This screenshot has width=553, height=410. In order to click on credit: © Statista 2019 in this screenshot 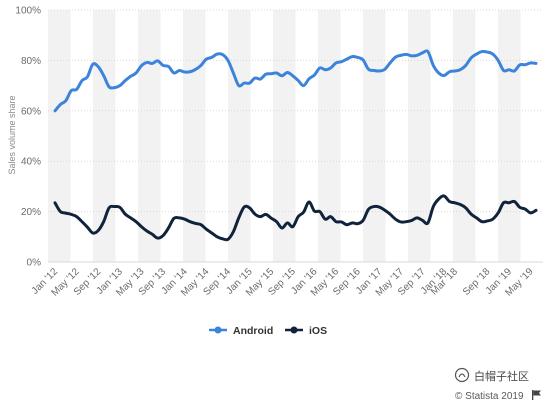, I will do `click(498, 396)`.